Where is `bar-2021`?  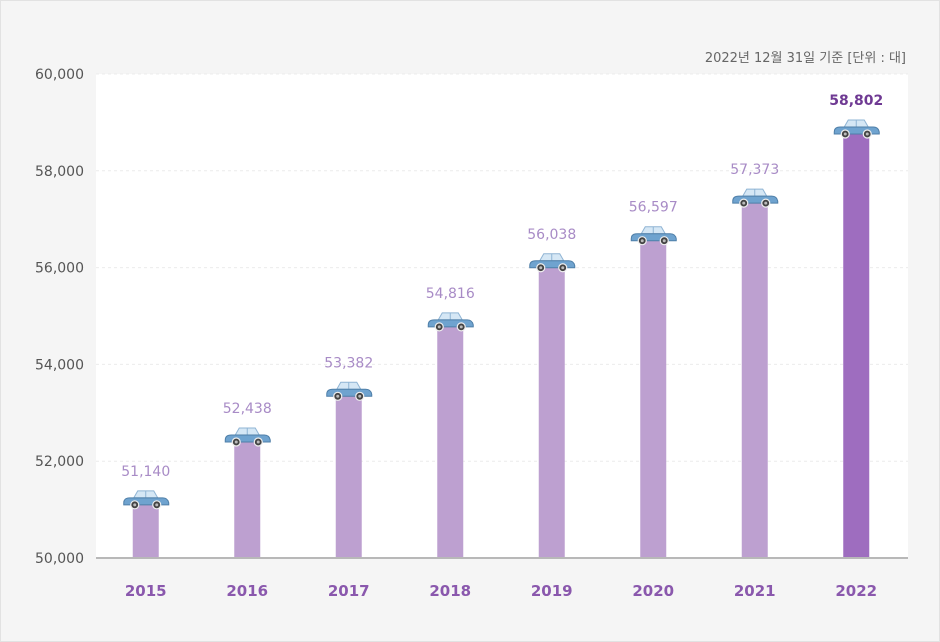
bar-2021 is located at coordinates (754, 380).